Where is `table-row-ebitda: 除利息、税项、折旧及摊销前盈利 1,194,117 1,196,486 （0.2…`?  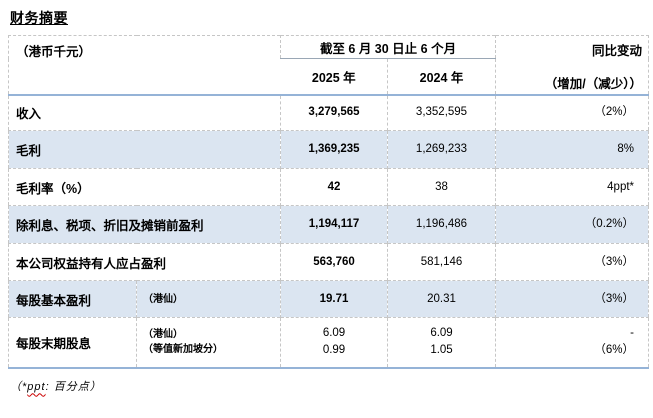
table-row-ebitda: 除利息、税项、折旧及摊销前盈利 1,194,117 1,196,486 （0.2… is located at coordinates (328, 224).